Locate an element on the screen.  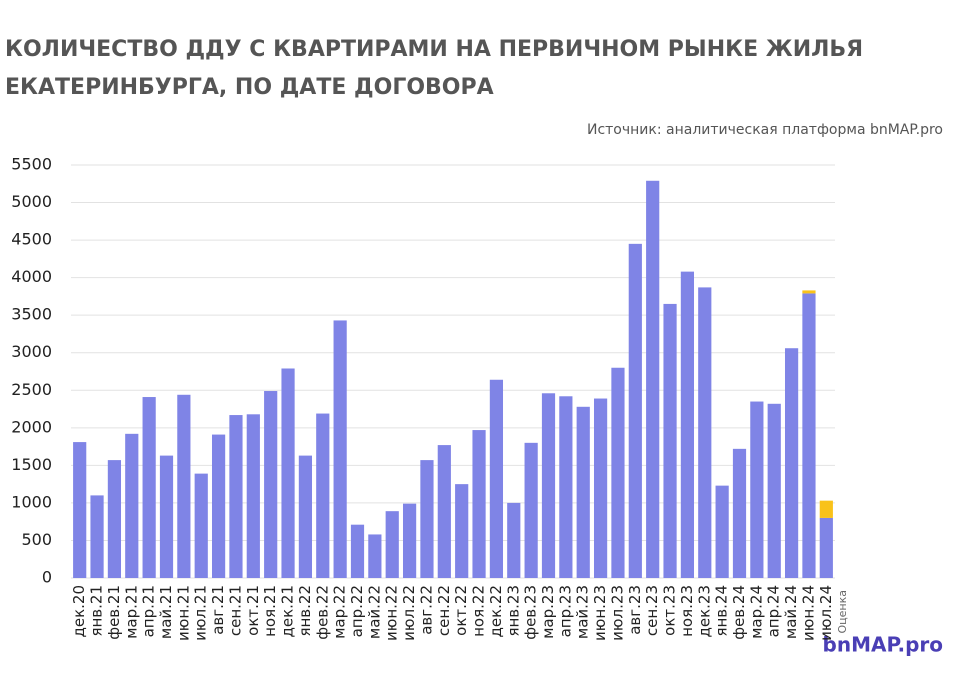
x-tick-label: июл.22 is located at coordinates (409, 613).